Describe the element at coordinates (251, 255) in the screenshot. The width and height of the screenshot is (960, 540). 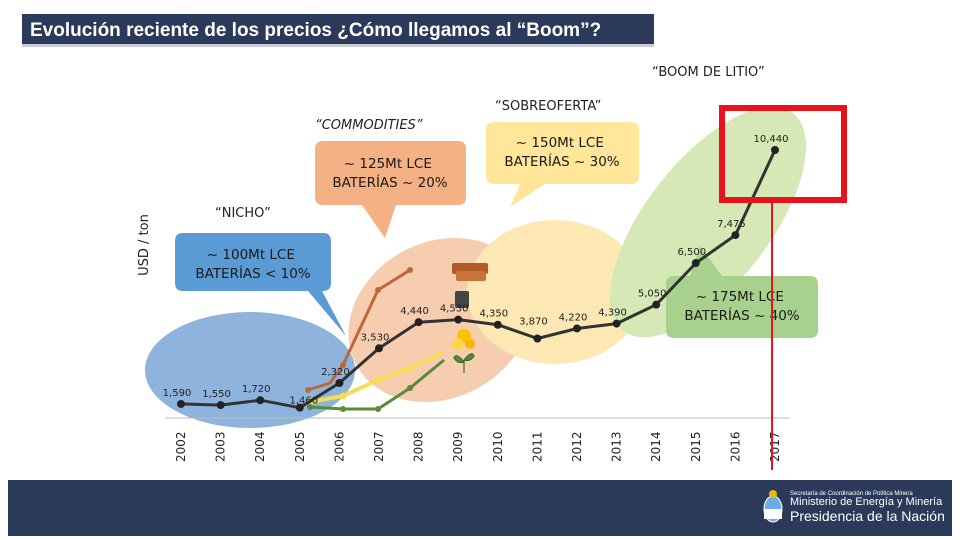
I see `callout-nicho-text: ~ 100Mt LCE` at that location.